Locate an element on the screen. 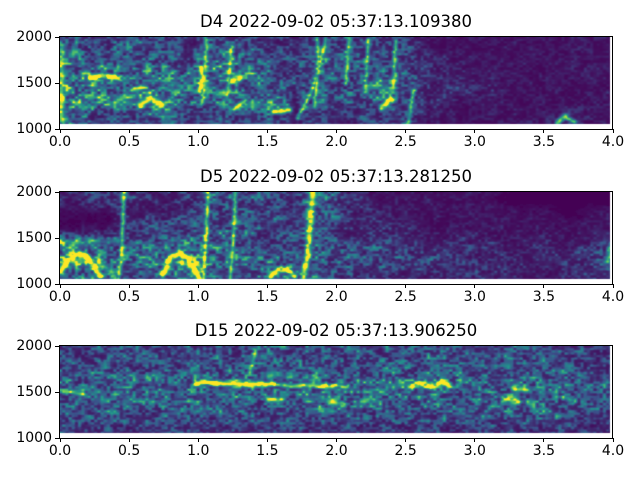  panel-title-d5: D5 2022-09-02 05:37:13.281250 is located at coordinates (336, 176).